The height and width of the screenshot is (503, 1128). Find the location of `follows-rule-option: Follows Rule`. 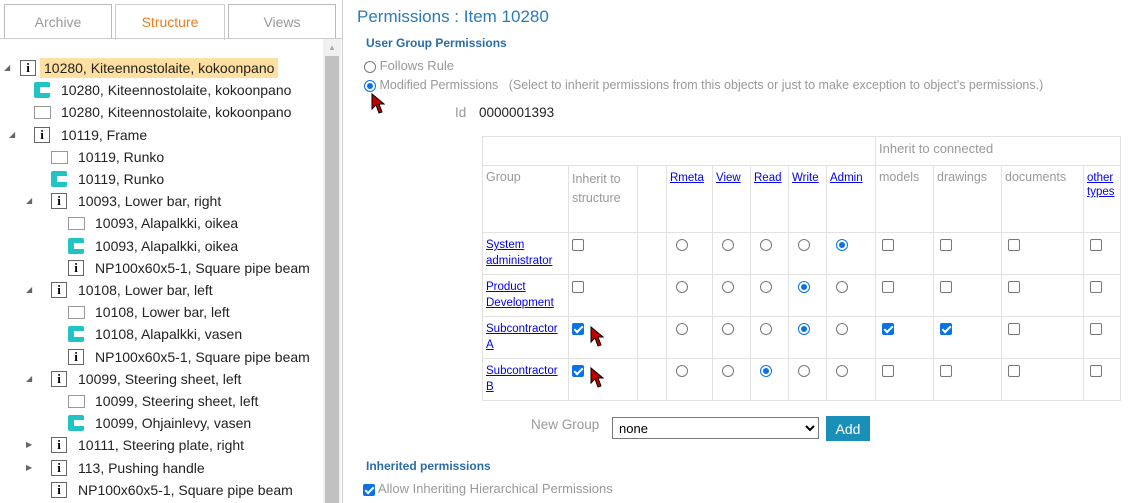

follows-rule-option: Follows Rule is located at coordinates (409, 65).